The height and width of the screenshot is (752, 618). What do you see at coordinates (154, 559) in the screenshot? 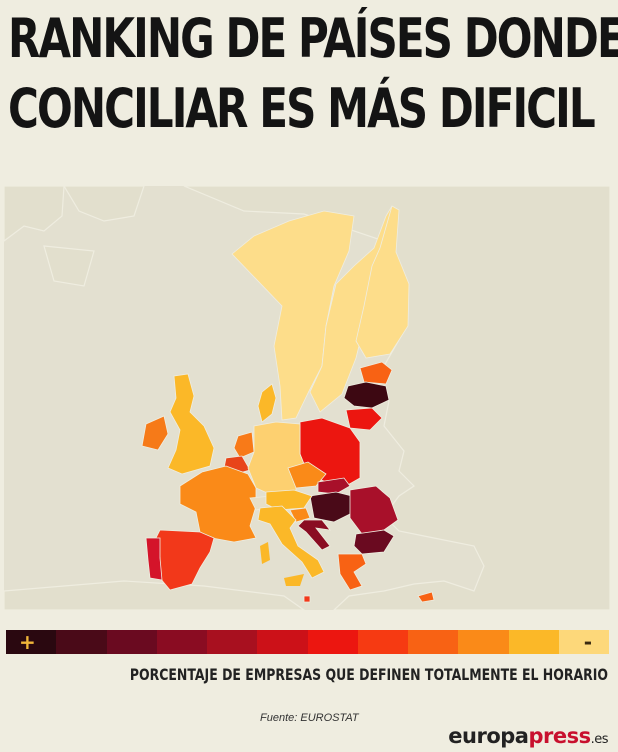
I see `region-portugal` at bounding box center [154, 559].